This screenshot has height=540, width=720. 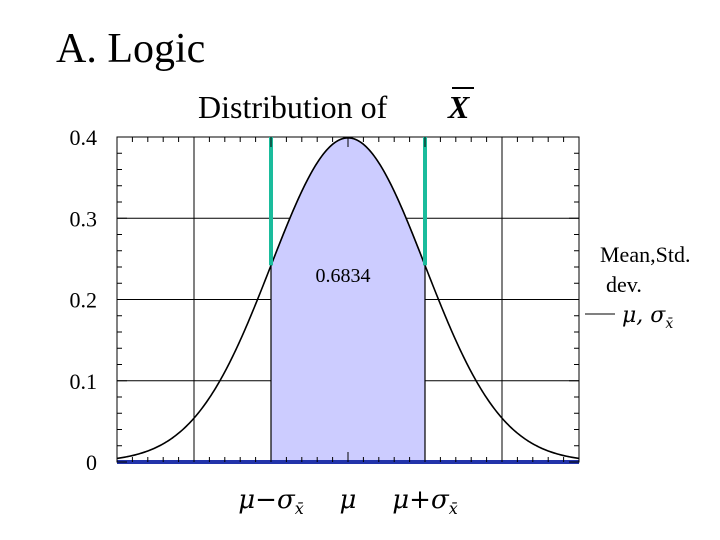 I want to click on shaded-area-region, so click(x=348, y=300).